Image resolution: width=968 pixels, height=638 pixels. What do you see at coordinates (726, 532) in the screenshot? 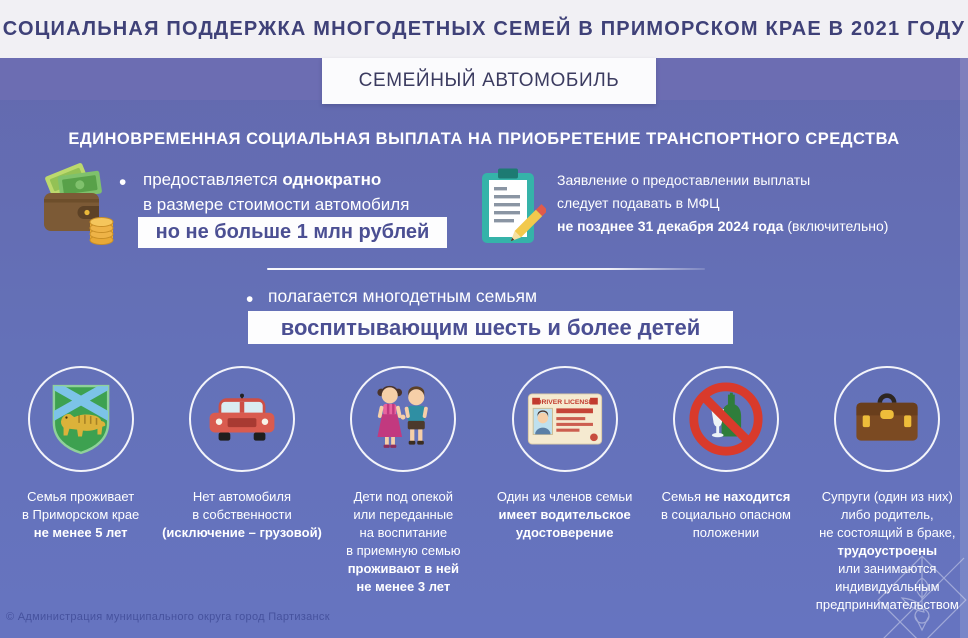
I see `condition-caption-line: положении` at bounding box center [726, 532].